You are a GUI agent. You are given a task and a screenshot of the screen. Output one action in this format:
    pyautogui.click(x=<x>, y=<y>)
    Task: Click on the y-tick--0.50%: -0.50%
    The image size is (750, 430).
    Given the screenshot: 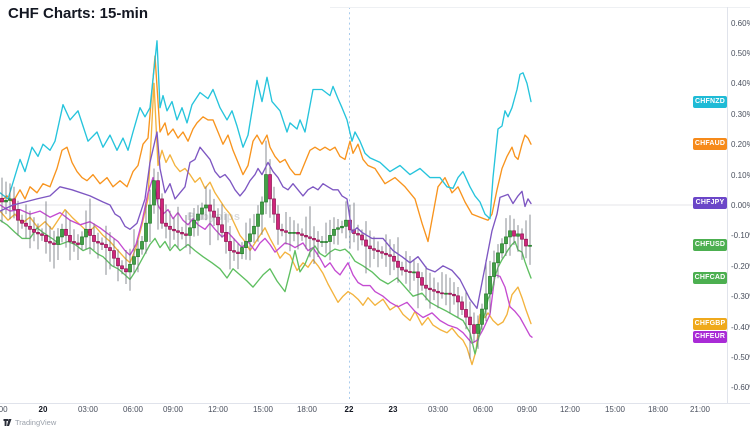 What is the action you would take?
    pyautogui.click(x=740, y=357)
    